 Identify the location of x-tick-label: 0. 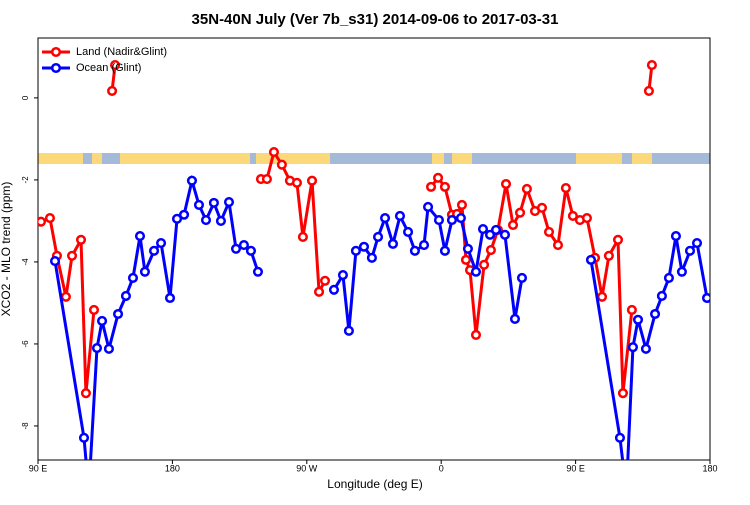
(441, 468).